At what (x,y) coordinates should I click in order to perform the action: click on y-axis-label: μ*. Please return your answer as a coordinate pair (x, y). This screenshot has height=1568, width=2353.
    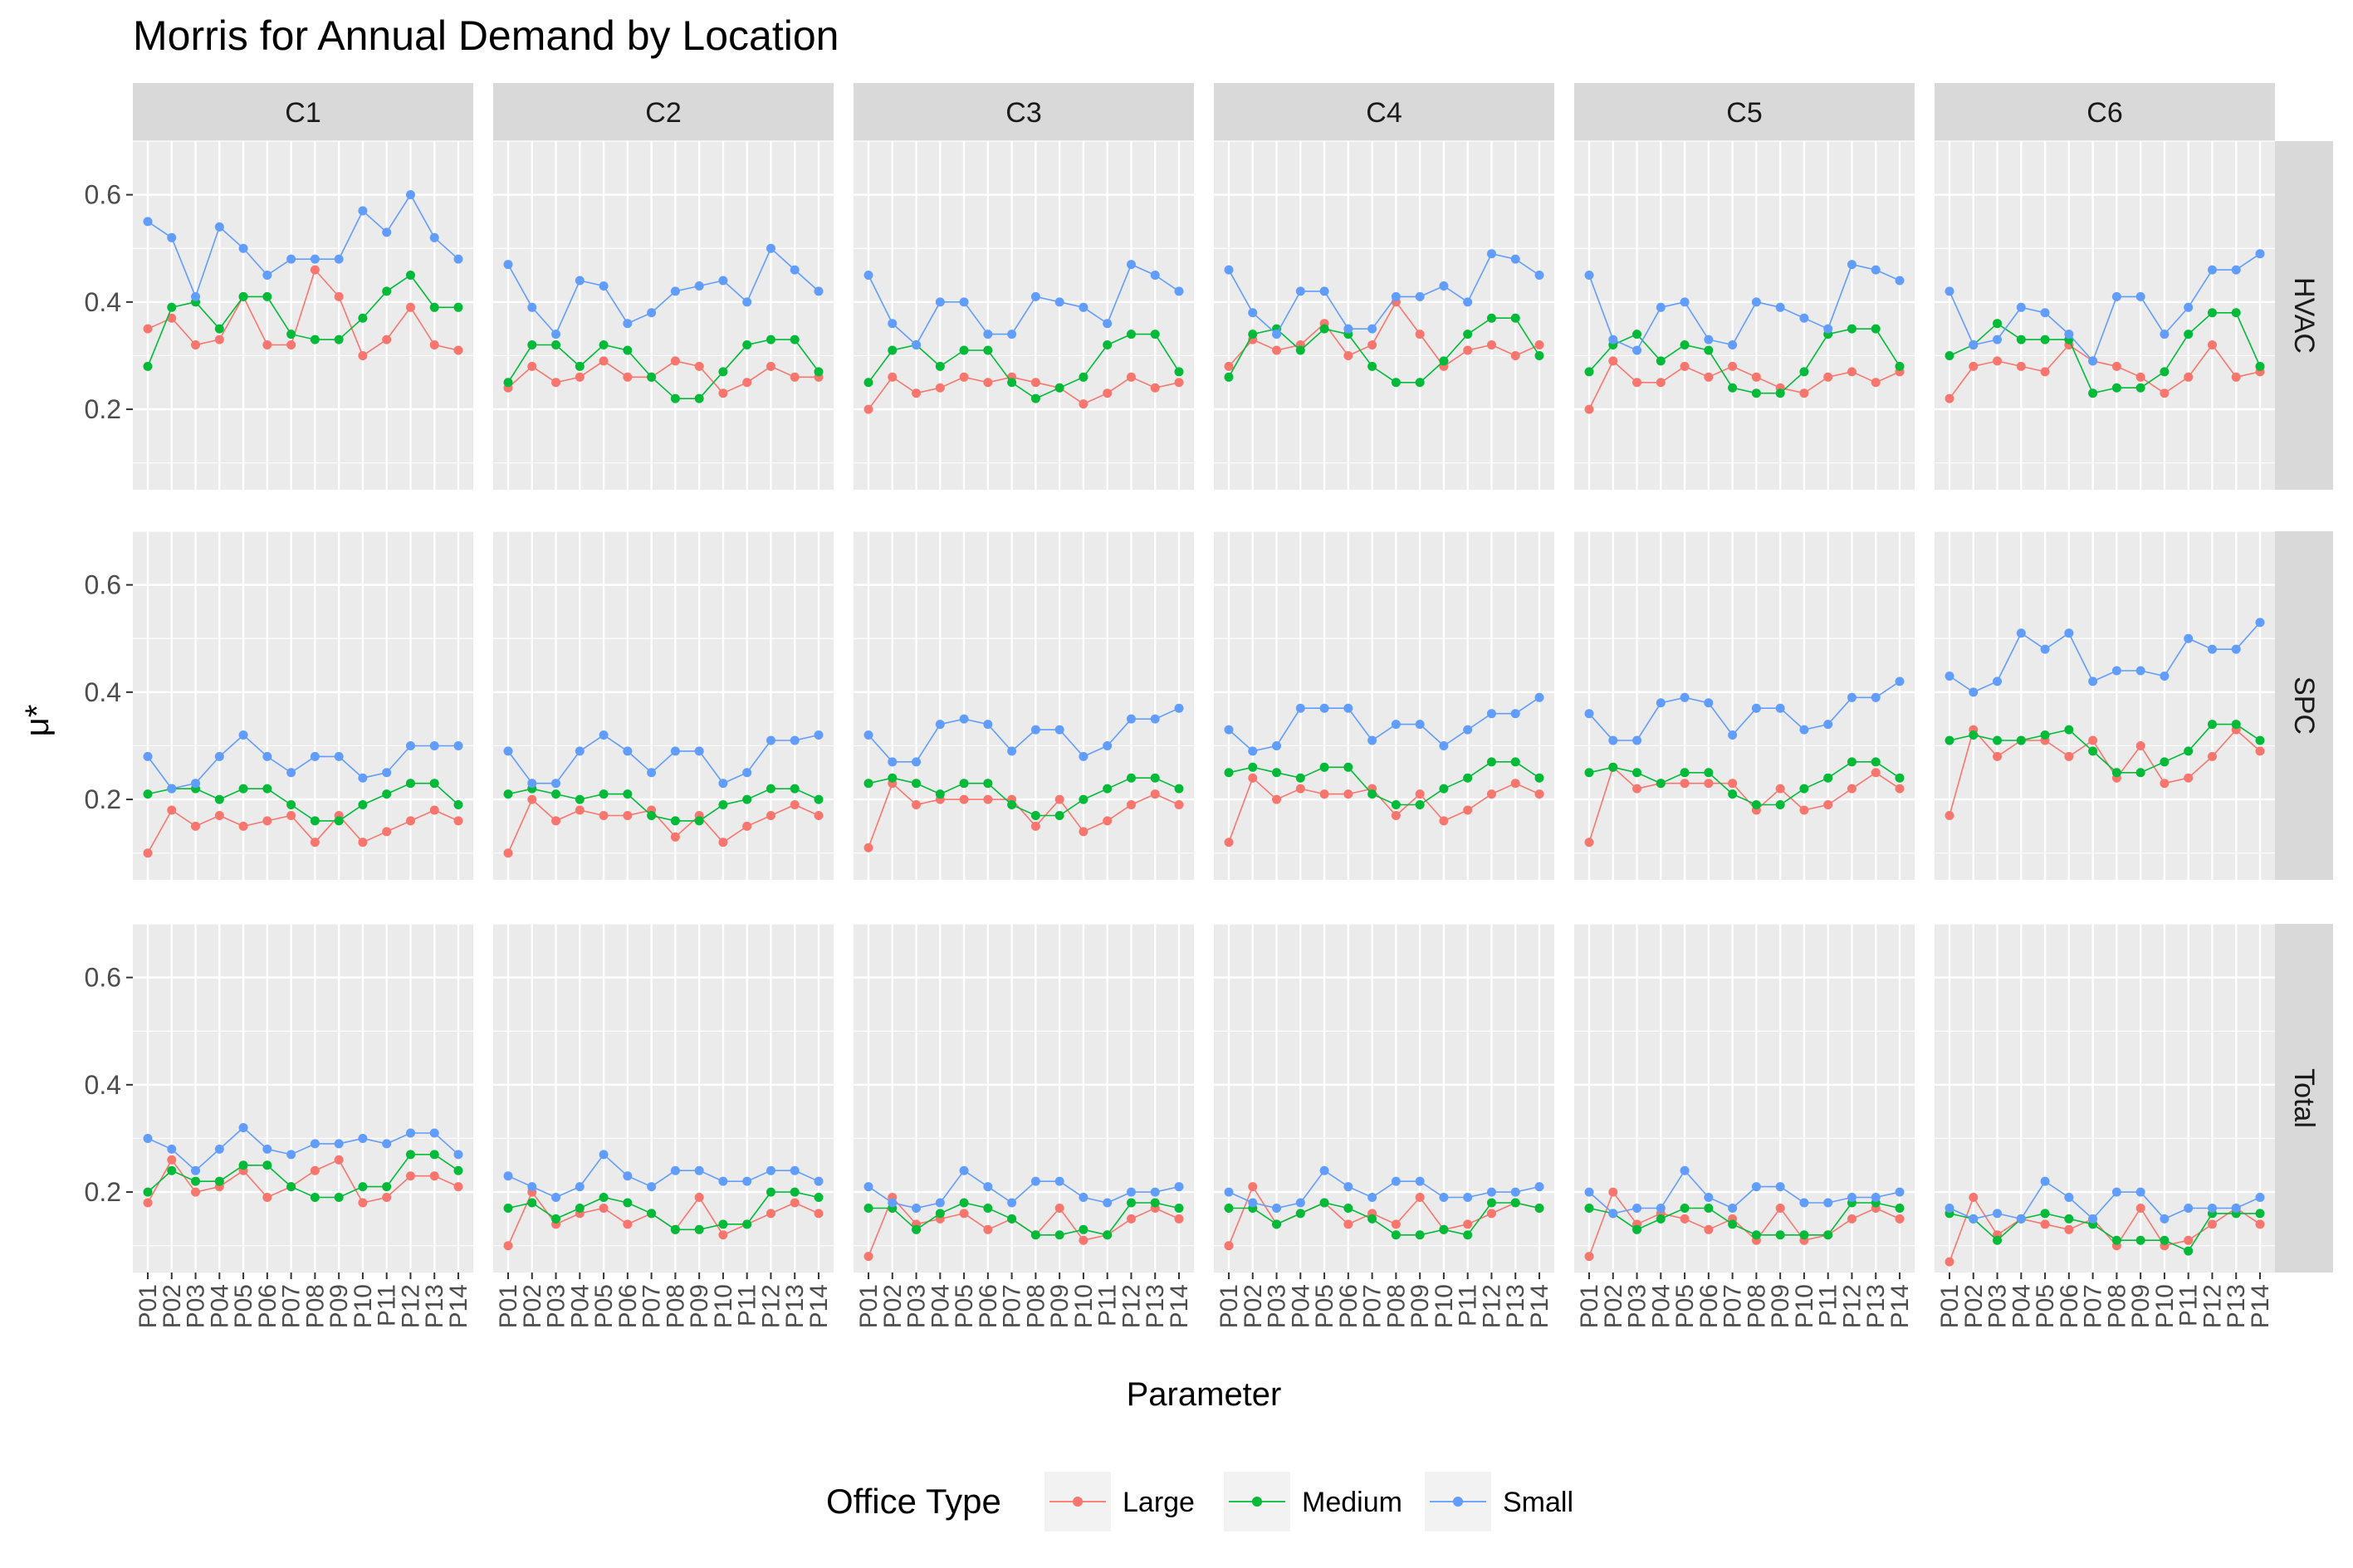
    Looking at the image, I should click on (38, 721).